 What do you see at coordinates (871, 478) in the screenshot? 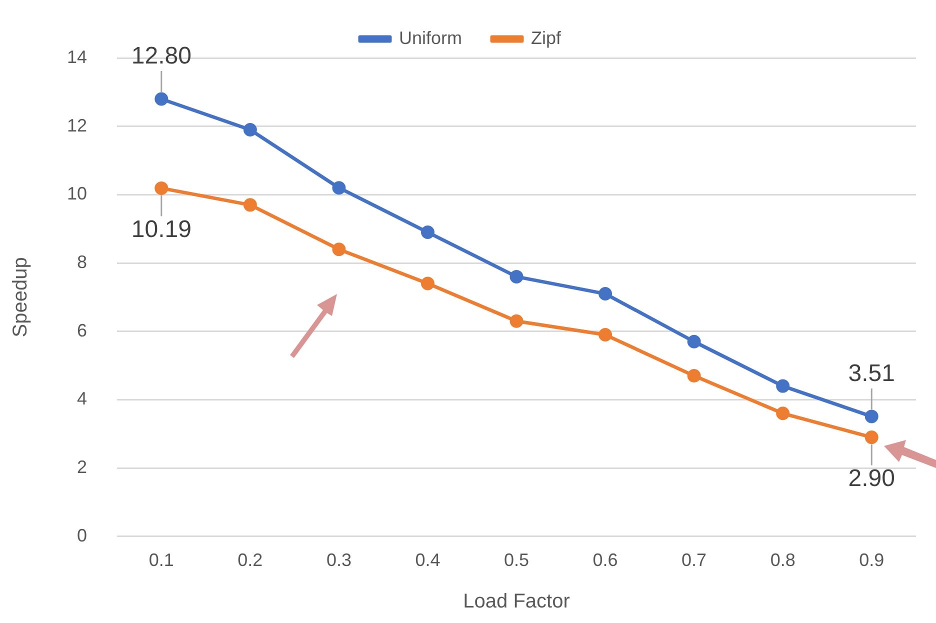
I see `data-label: 2.90` at bounding box center [871, 478].